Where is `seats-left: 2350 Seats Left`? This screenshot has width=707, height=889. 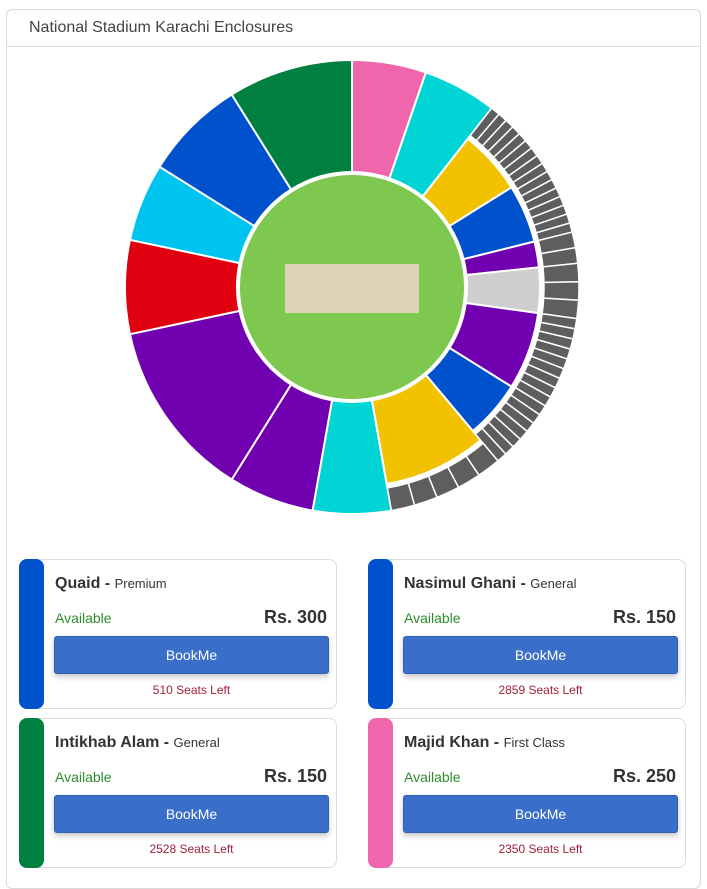 seats-left: 2350 Seats Left is located at coordinates (540, 849).